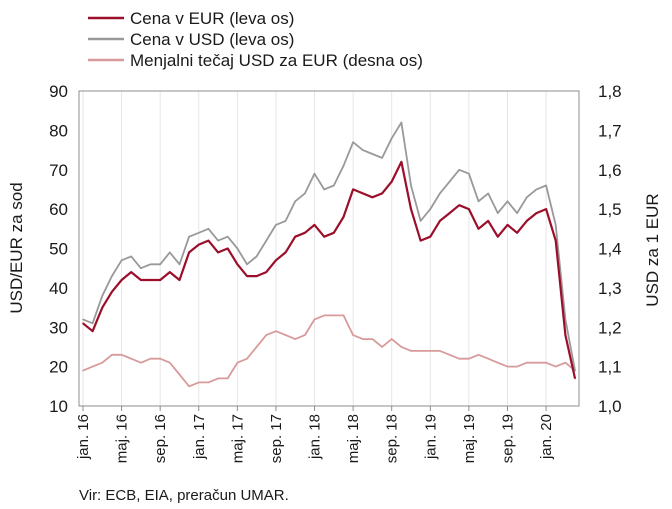 The image size is (672, 509). I want to click on y-tick-label-left: 50, so click(58, 249).